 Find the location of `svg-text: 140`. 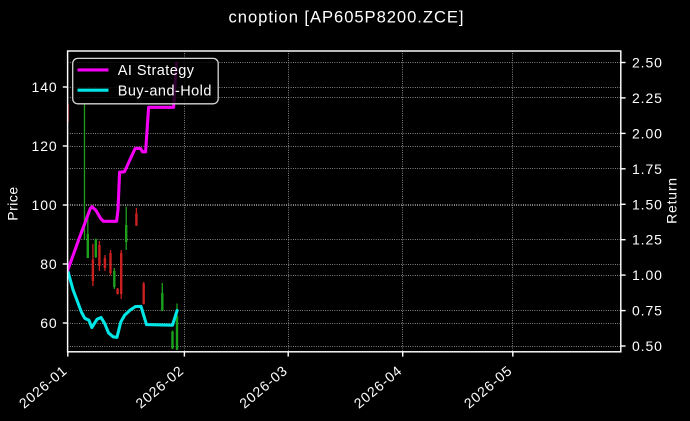

svg-text: 140 is located at coordinates (45, 87).